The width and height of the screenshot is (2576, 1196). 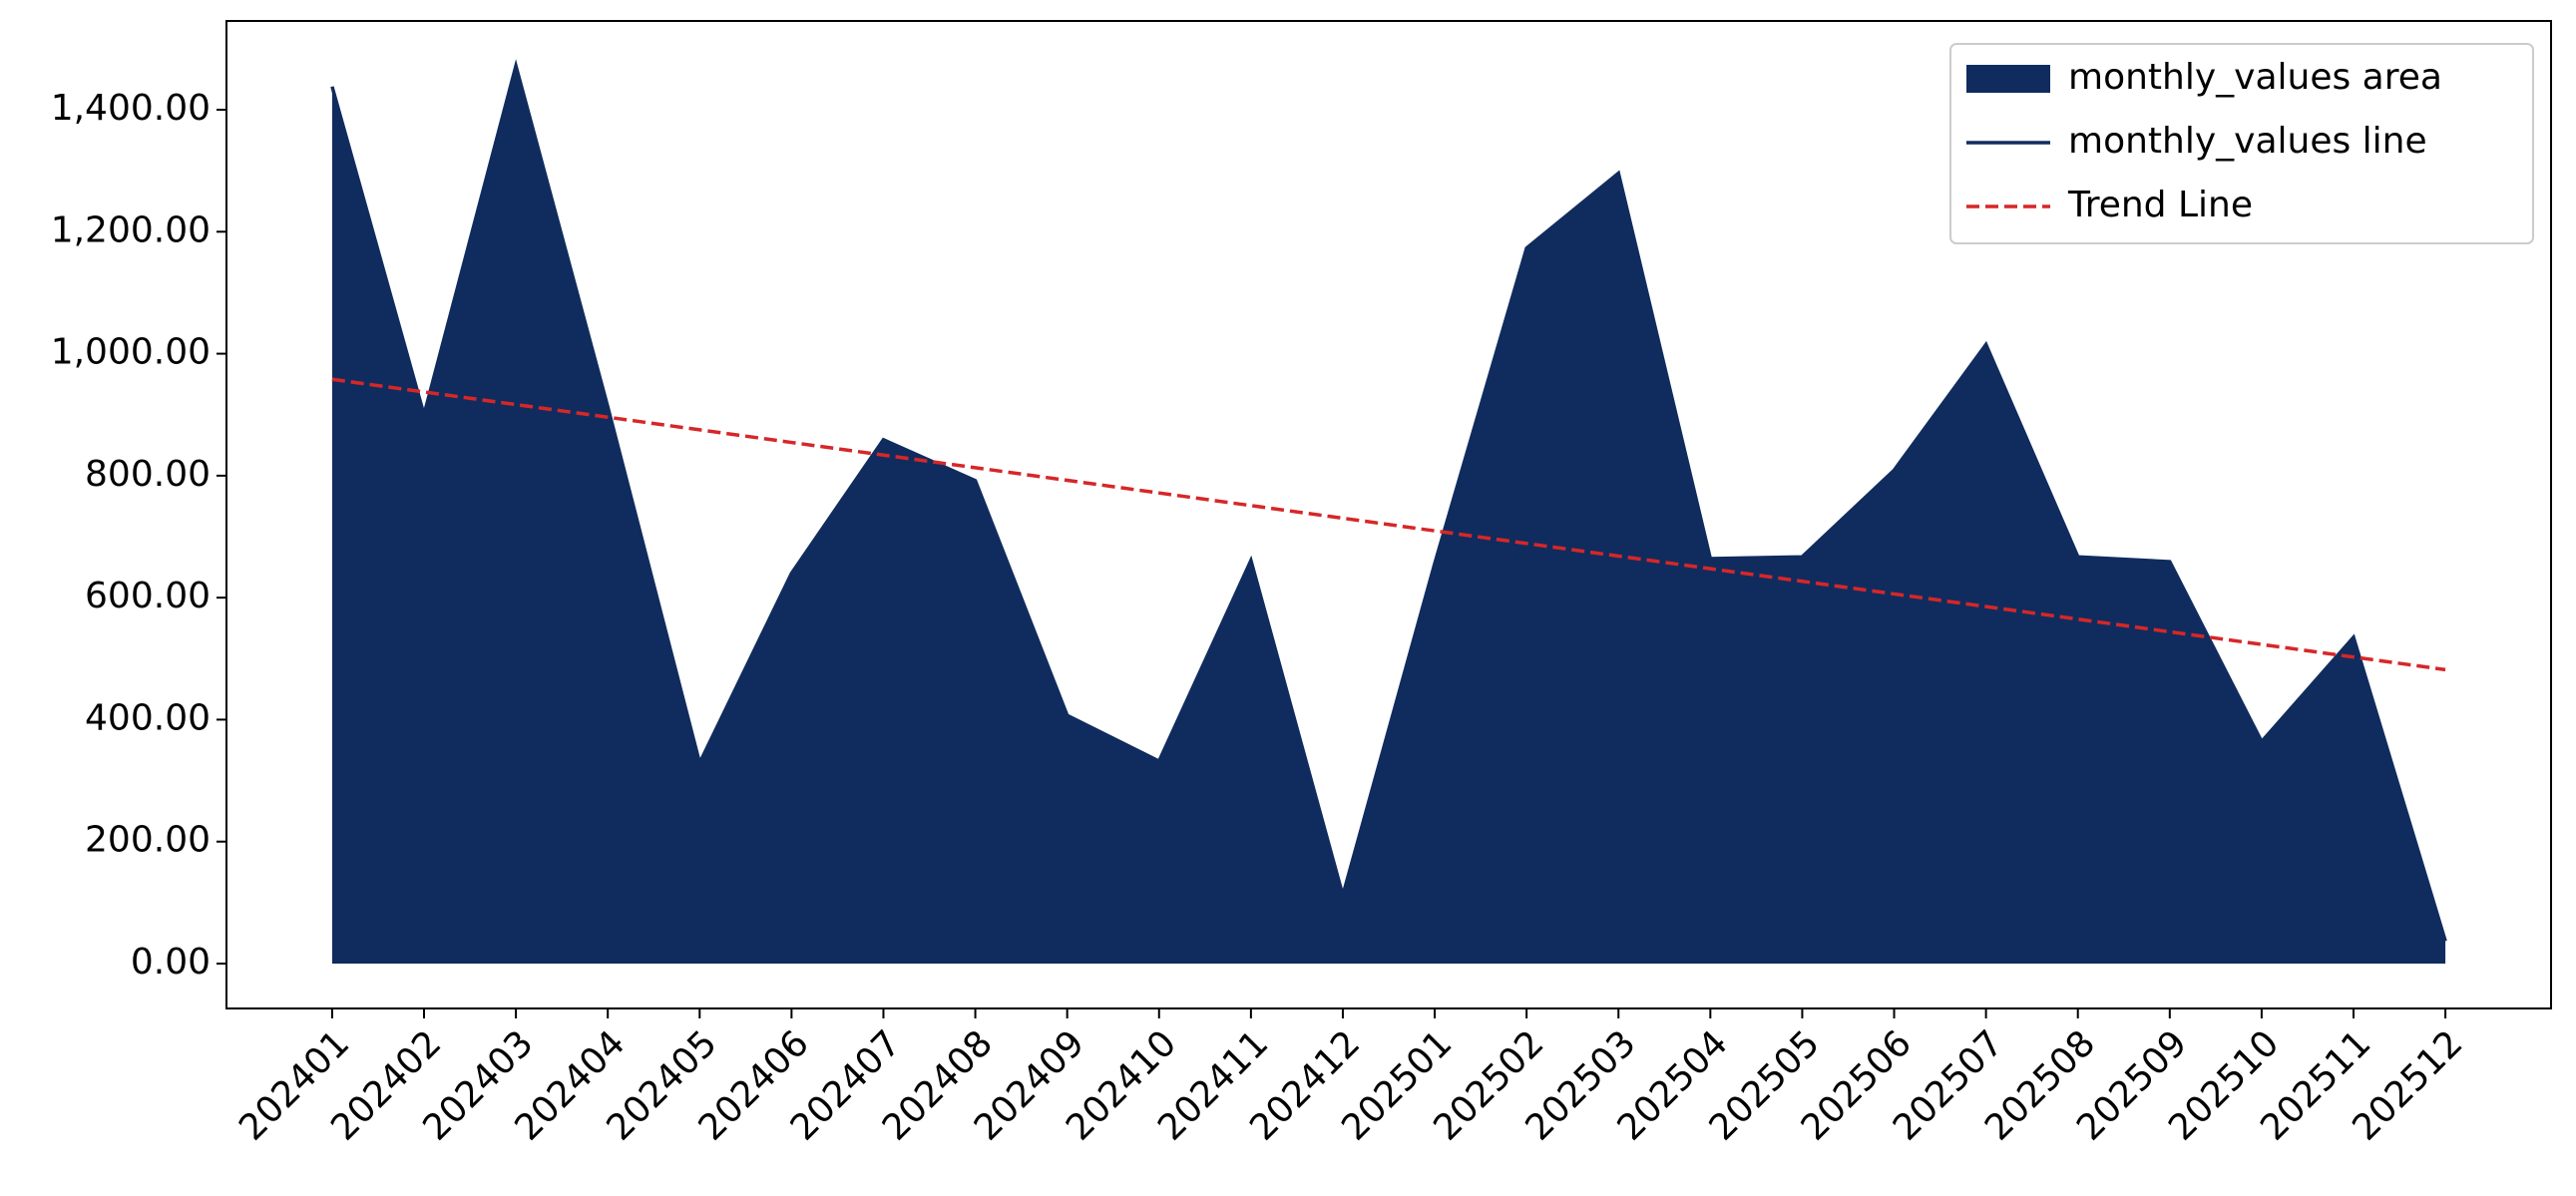 I want to click on y-tick-label: 400.00, so click(x=148, y=717).